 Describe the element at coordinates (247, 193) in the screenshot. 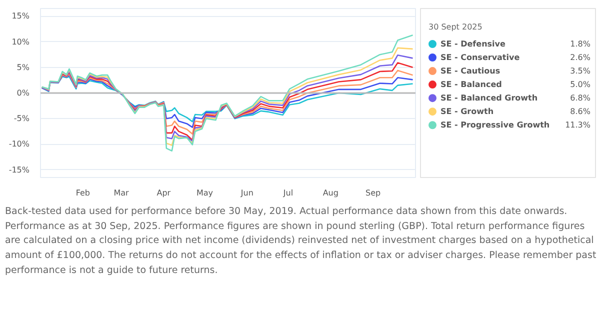

I see `x-tick-label: Jun` at that location.